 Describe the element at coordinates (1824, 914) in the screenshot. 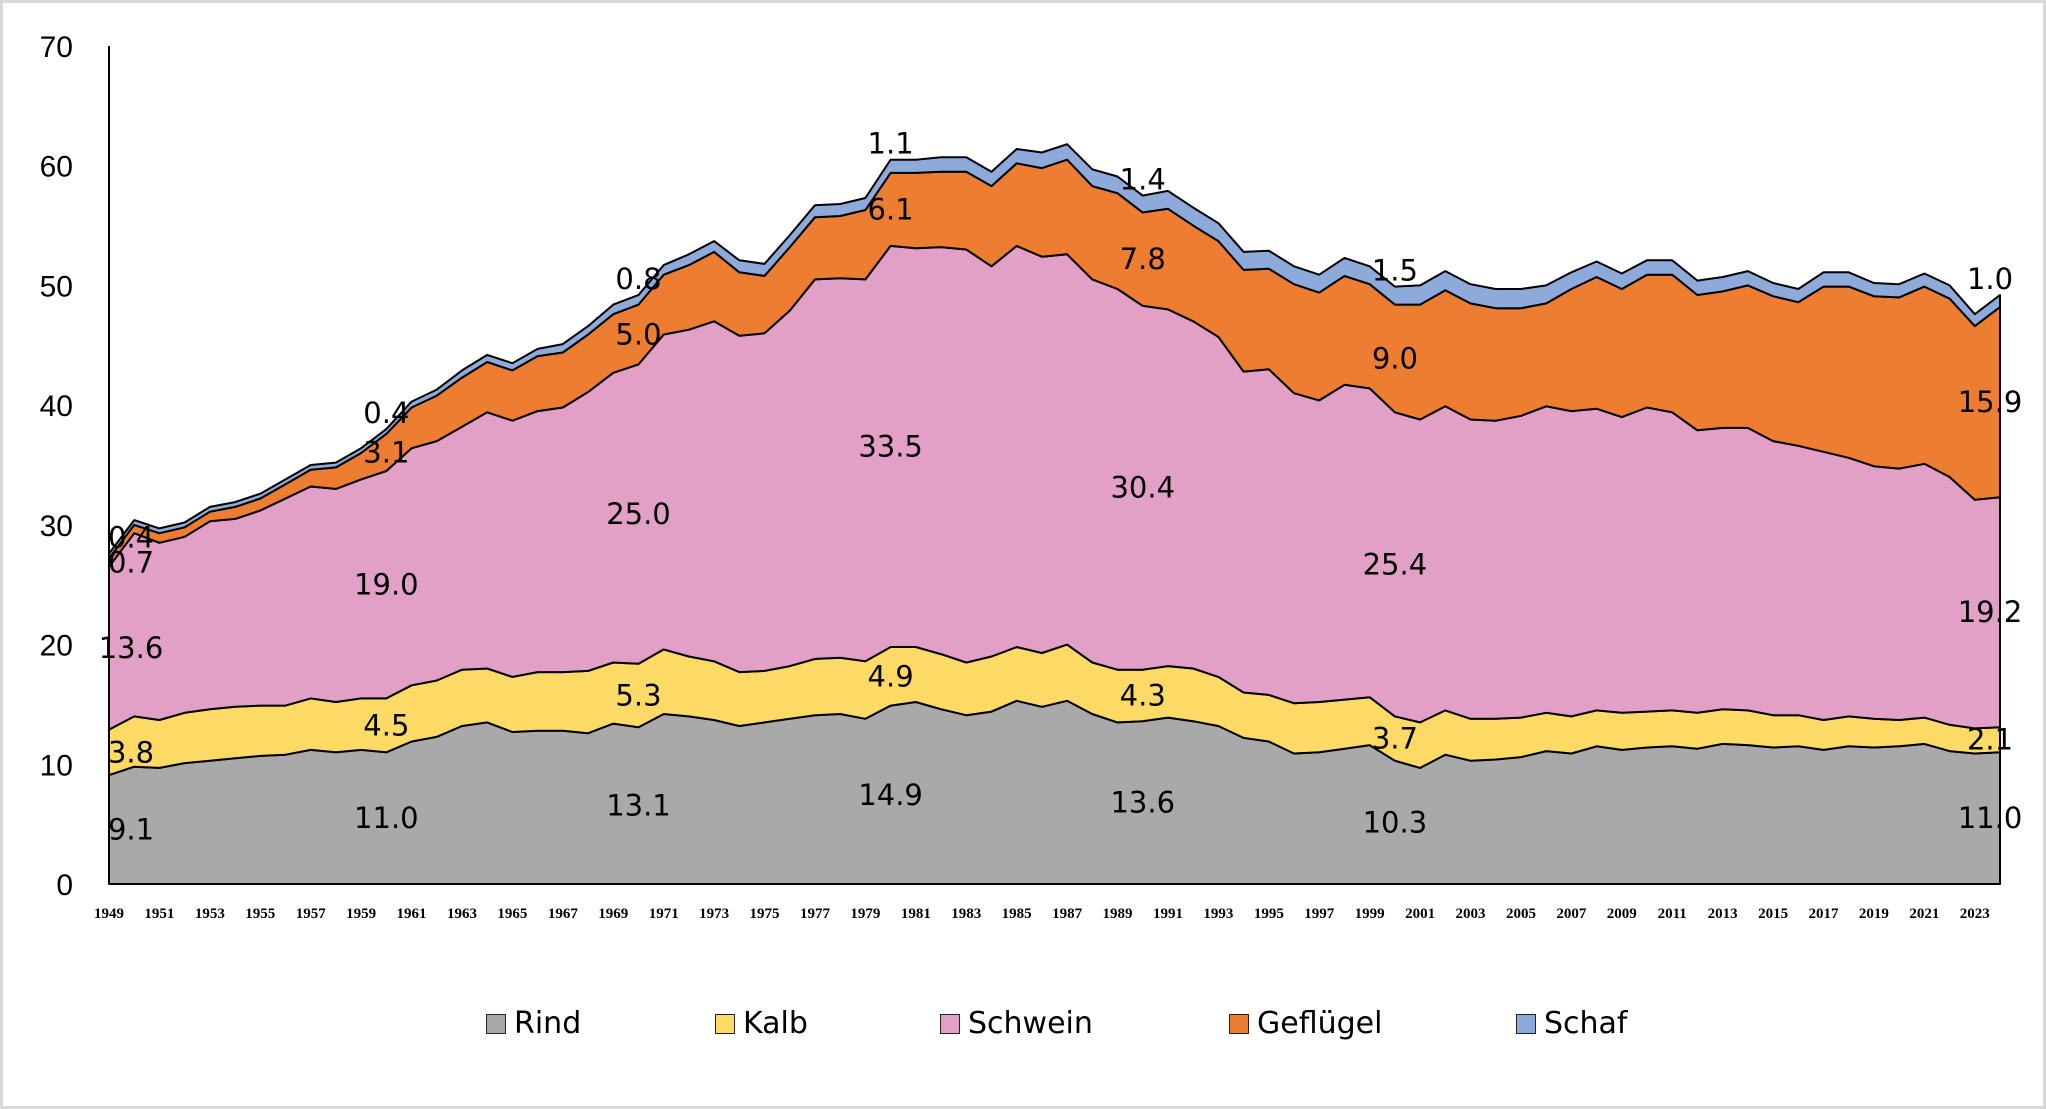

I see `x-tick-label: 2017` at that location.